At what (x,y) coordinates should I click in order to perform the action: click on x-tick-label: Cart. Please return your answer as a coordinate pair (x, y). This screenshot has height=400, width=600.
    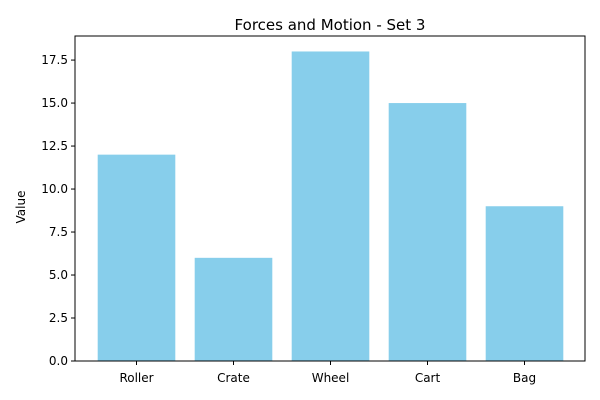
    Looking at the image, I should click on (428, 378).